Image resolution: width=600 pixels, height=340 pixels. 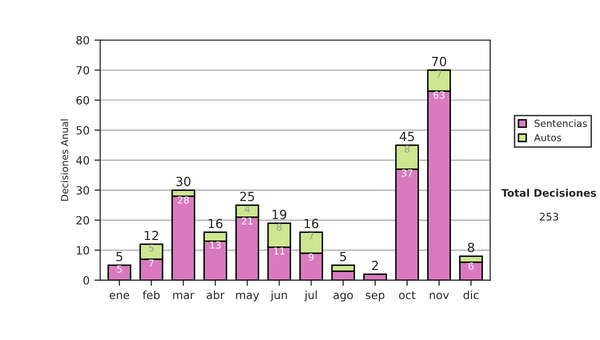 I want to click on data-label: 9, so click(x=311, y=257).